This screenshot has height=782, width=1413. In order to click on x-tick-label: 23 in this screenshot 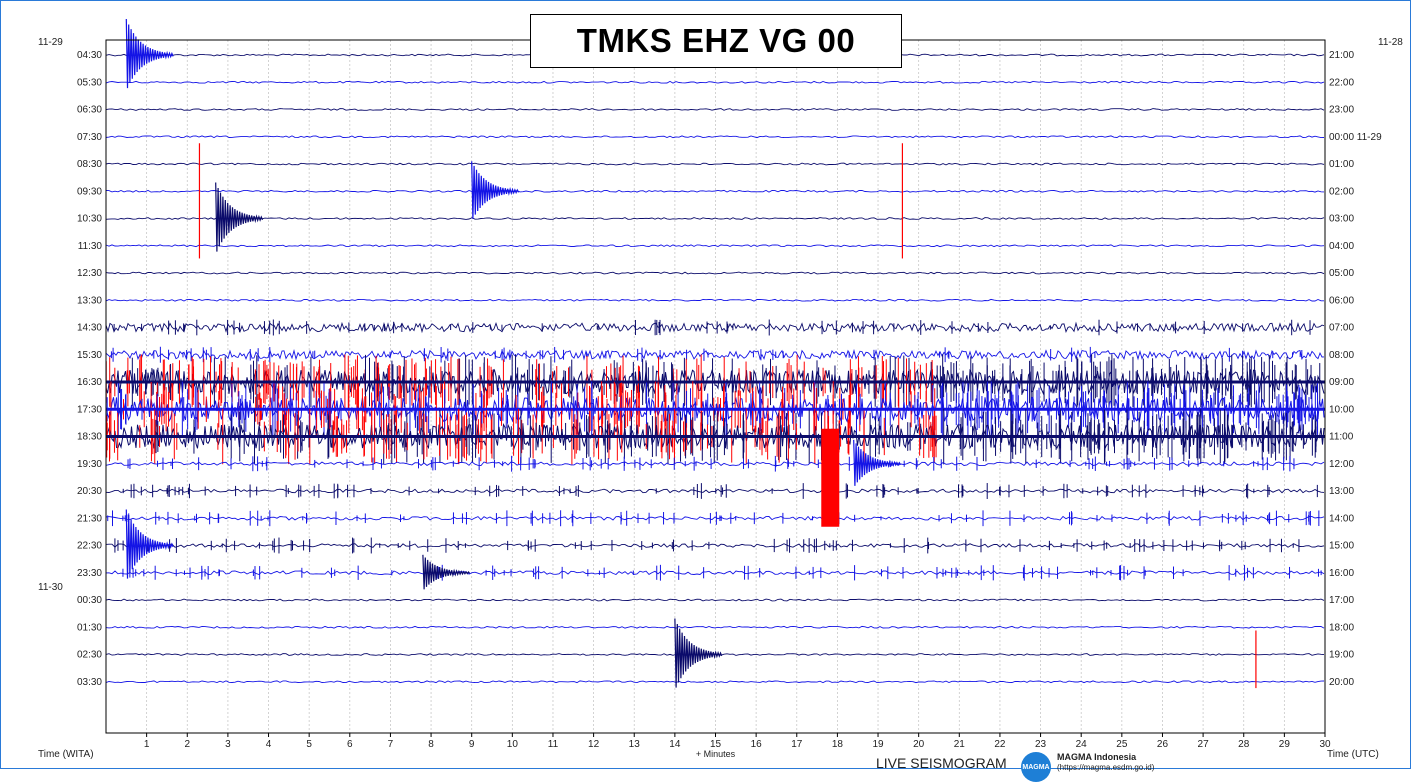, I will do `click(1041, 744)`.